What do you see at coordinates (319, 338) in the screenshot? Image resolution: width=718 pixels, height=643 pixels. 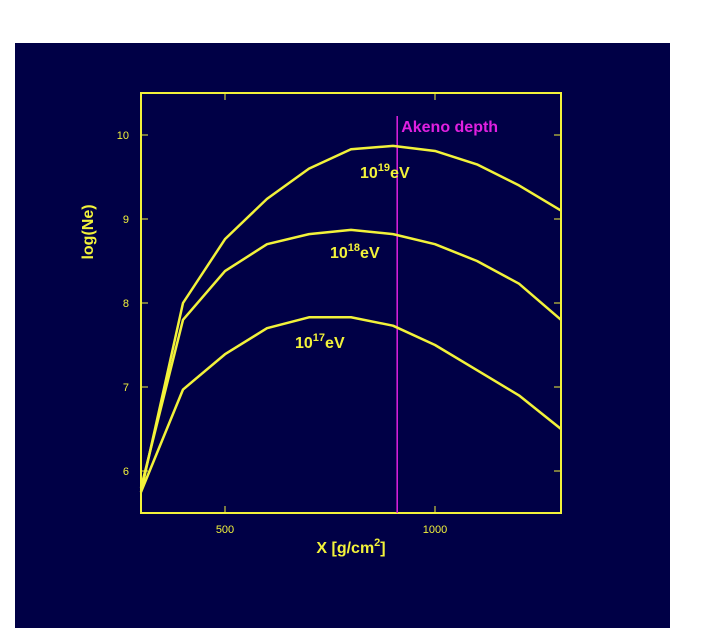 I see `series-label-exp: 17` at bounding box center [319, 338].